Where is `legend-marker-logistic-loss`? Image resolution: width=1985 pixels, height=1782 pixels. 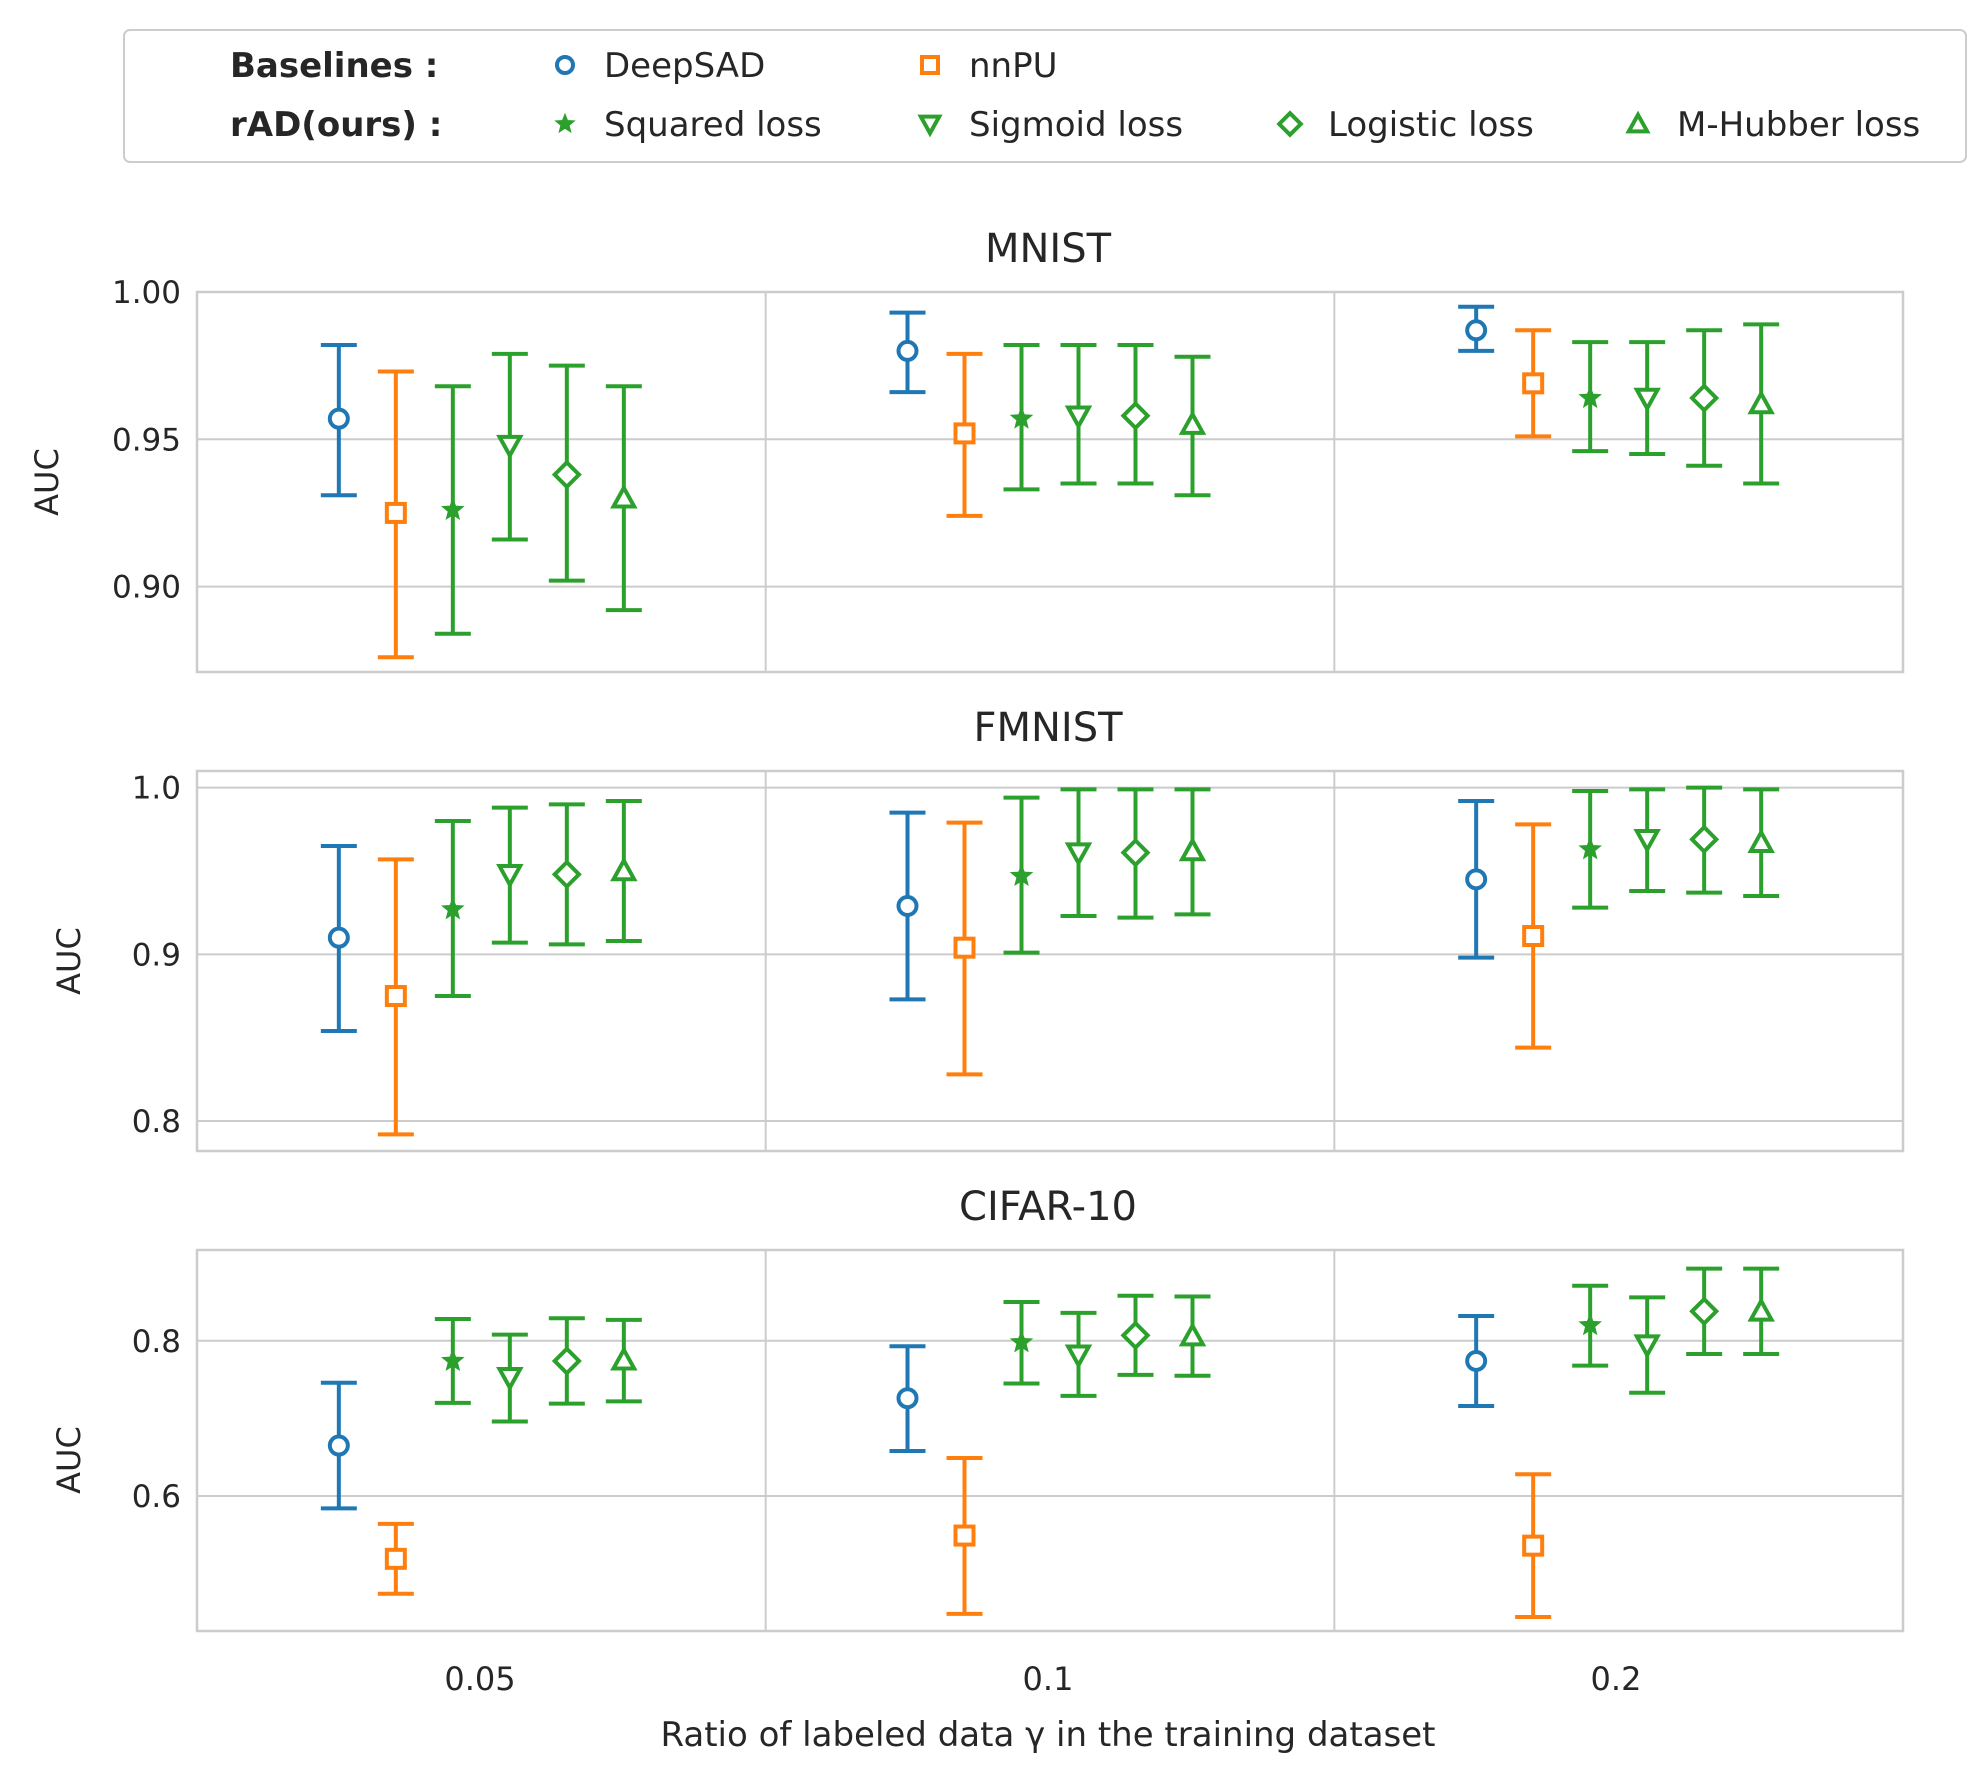
legend-marker-logistic-loss is located at coordinates (1290, 124).